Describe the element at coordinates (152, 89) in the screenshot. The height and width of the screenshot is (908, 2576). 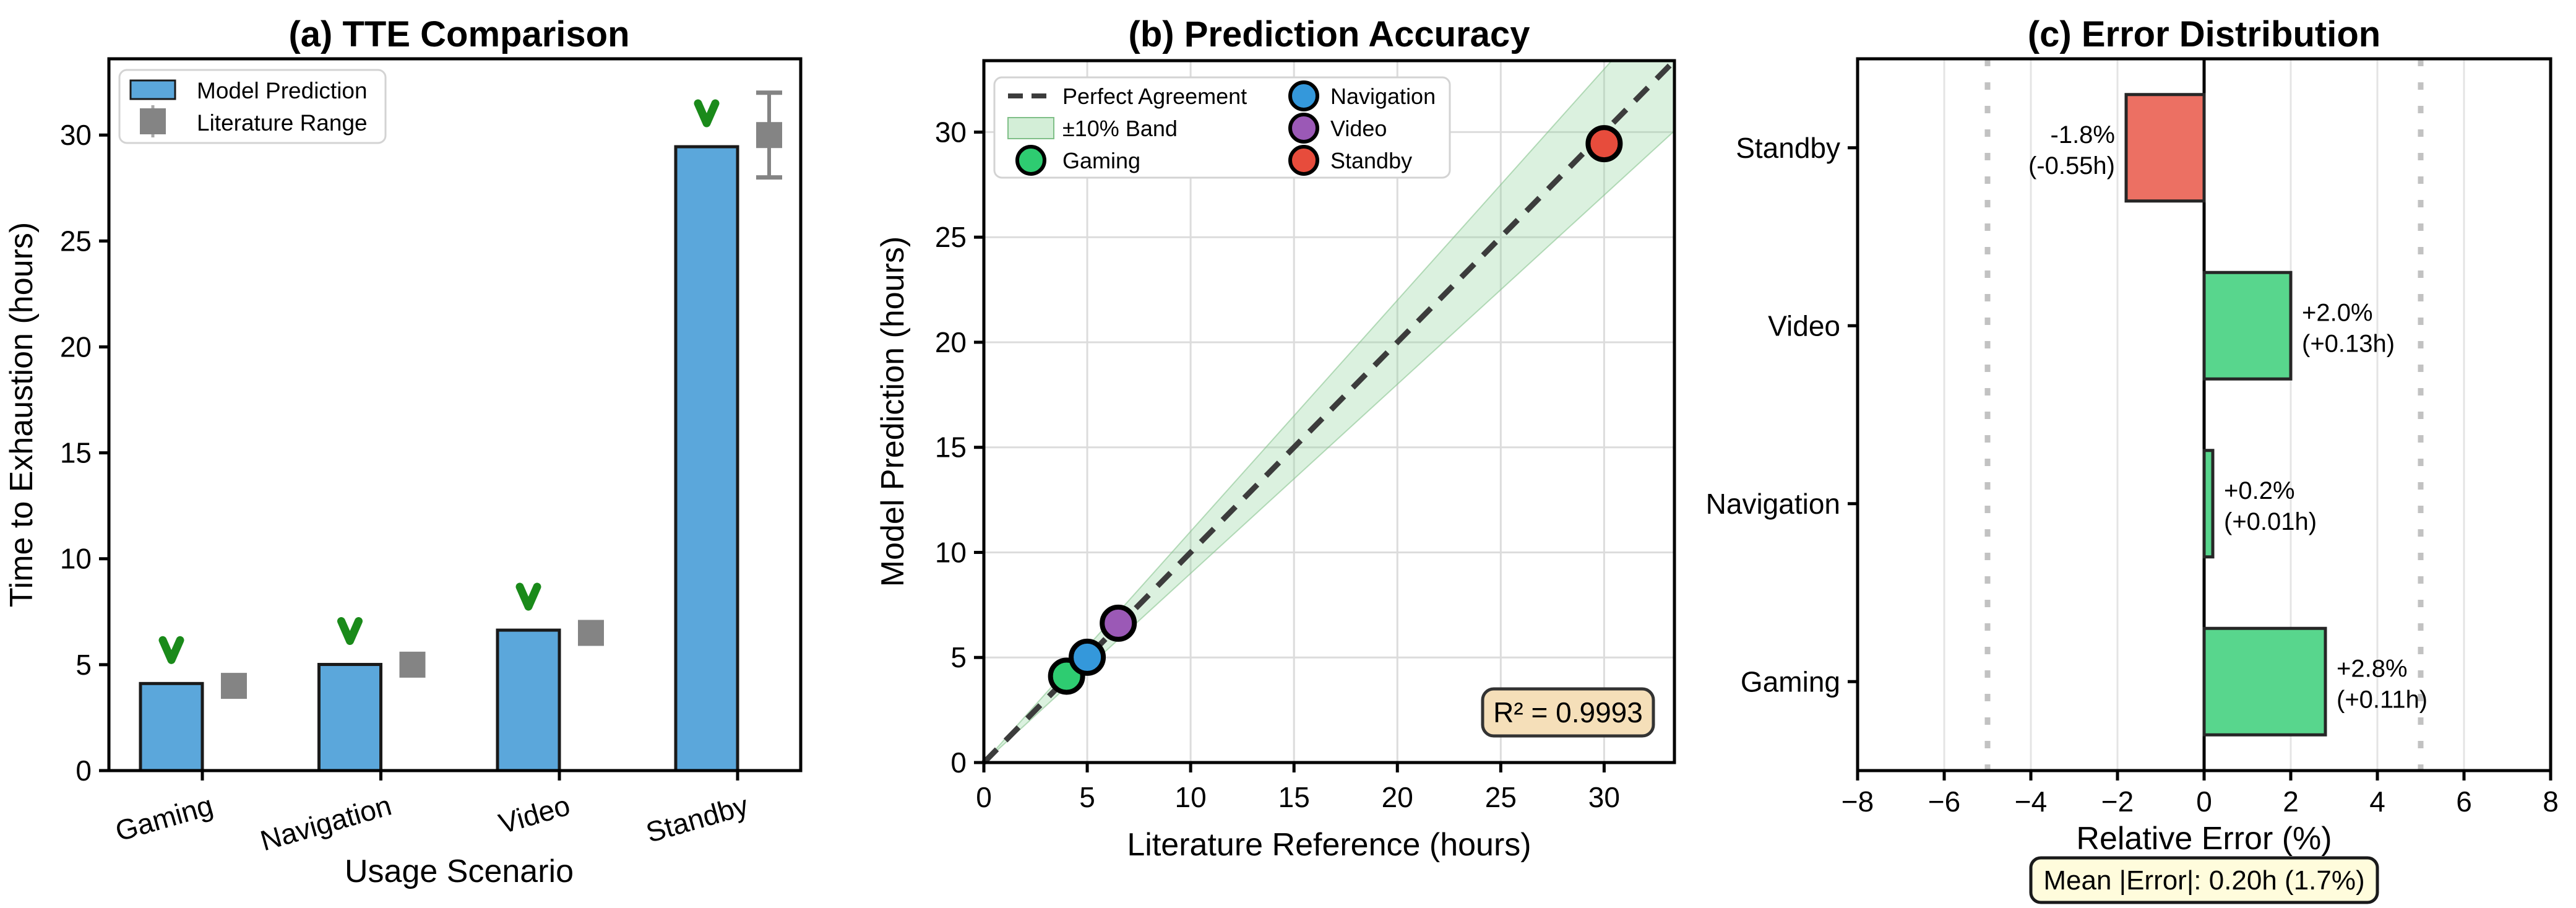
I see `legend-a-bar-swatch` at that location.